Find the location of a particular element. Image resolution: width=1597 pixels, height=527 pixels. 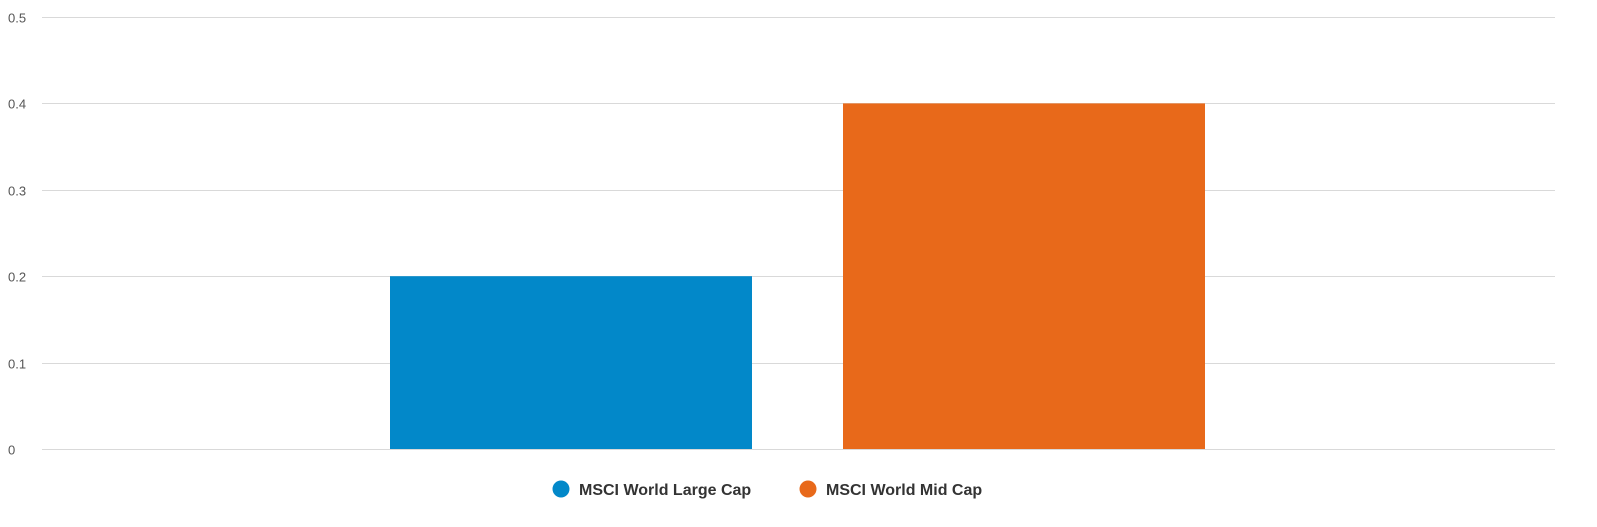

y-tick-label: 0.4 is located at coordinates (17, 104).